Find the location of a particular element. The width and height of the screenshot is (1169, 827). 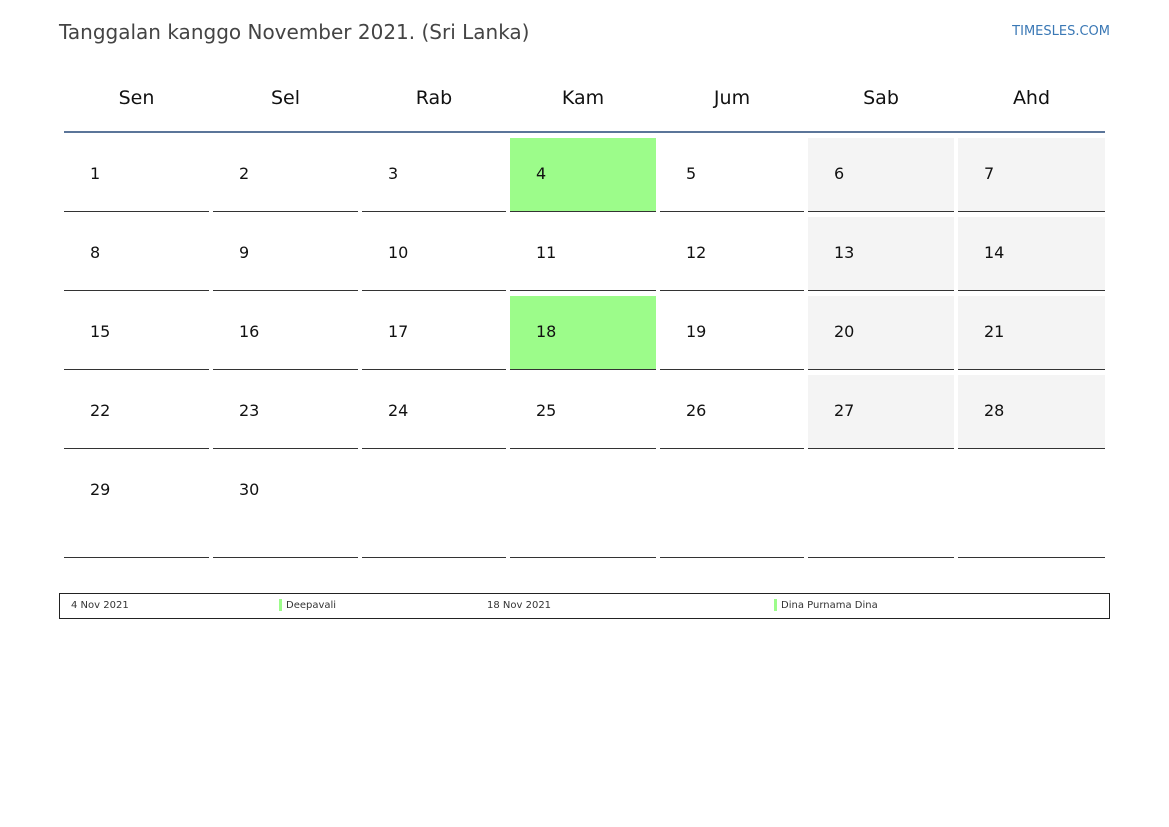

calendar-day-cell: 1 is located at coordinates (136, 175).